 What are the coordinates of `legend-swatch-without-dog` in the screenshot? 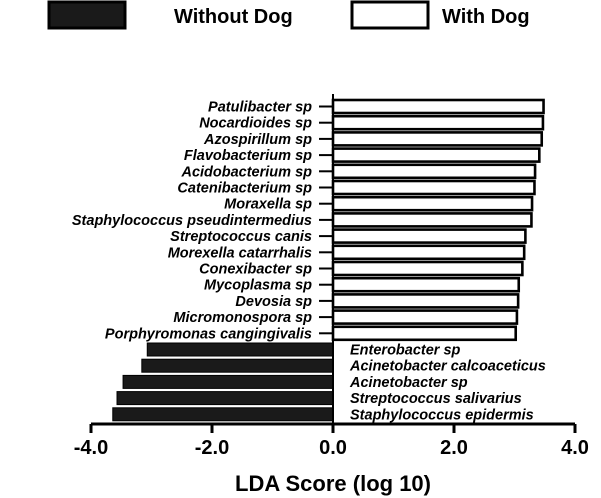 It's located at (87, 15).